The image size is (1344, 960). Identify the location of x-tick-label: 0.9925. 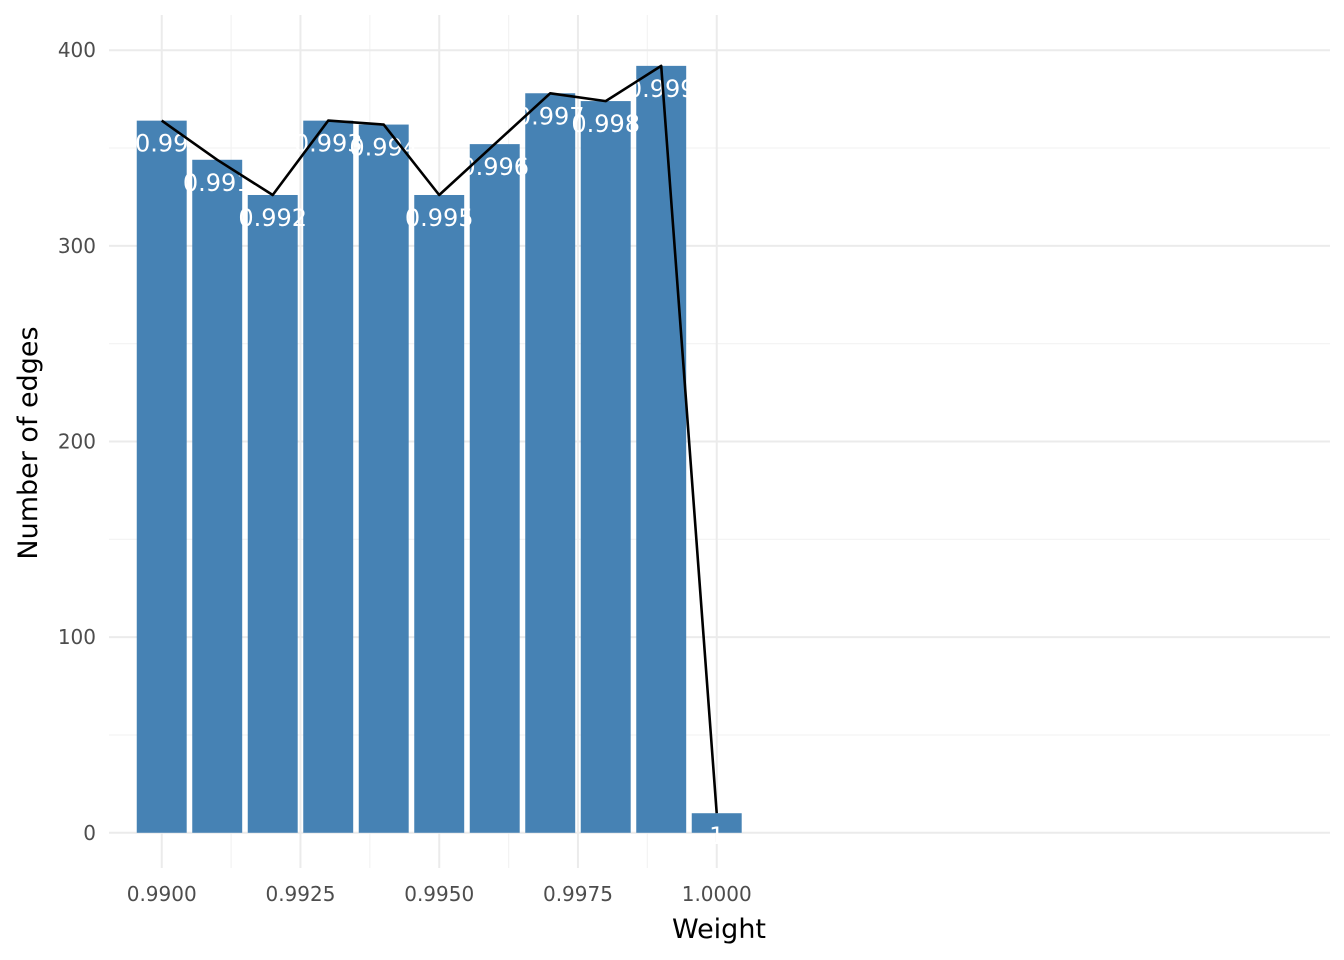
(300, 894).